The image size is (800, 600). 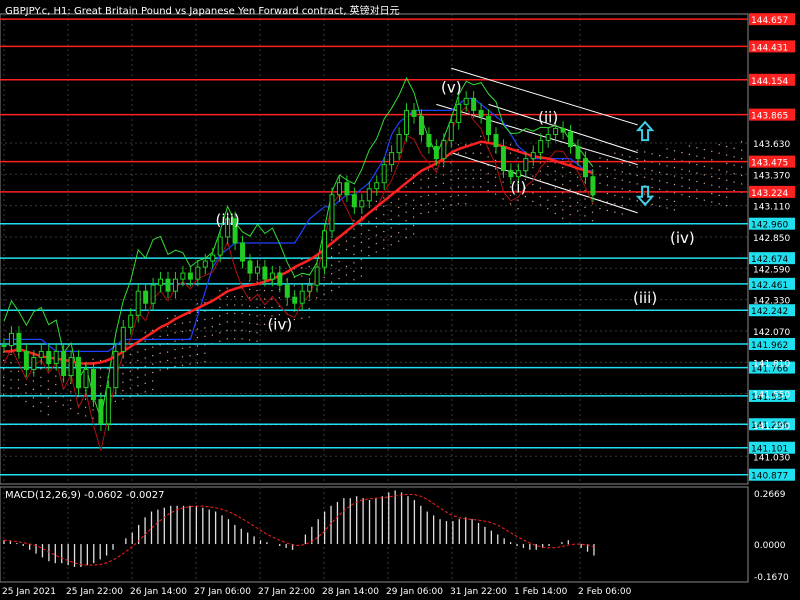 I want to click on price-tick-label: 142.330, so click(x=771, y=302).